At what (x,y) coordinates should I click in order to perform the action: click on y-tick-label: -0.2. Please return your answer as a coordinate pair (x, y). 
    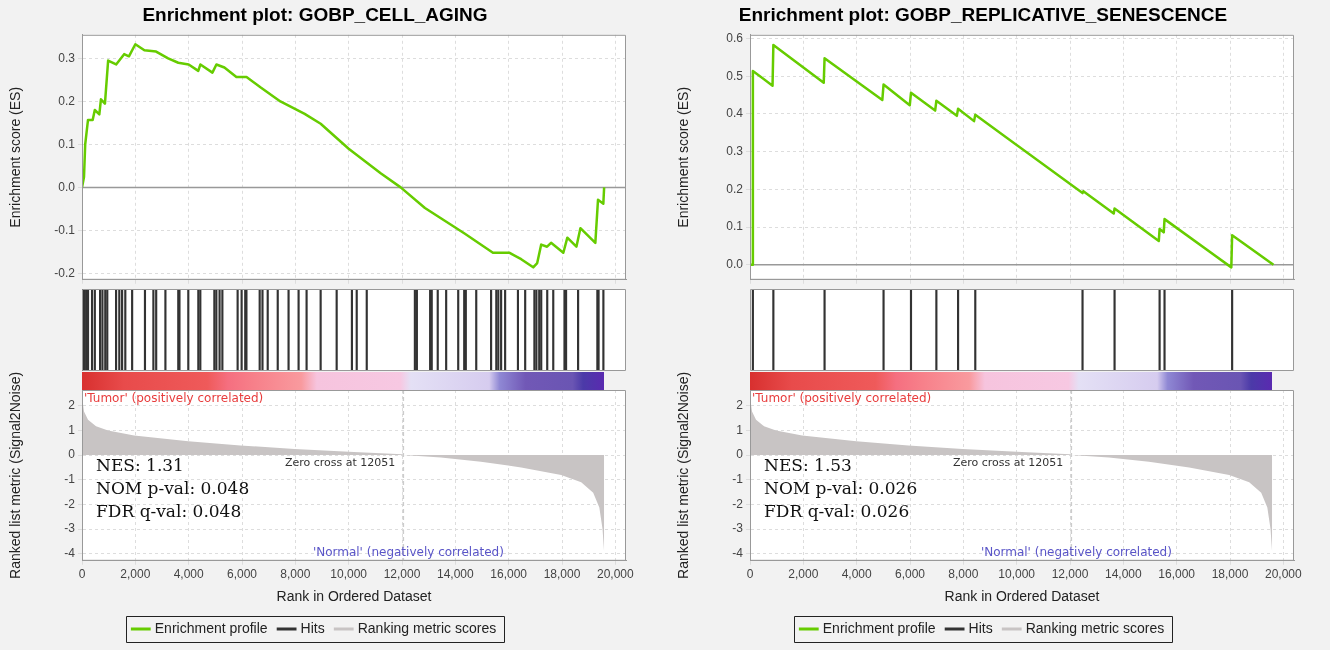
    Looking at the image, I should click on (65, 272).